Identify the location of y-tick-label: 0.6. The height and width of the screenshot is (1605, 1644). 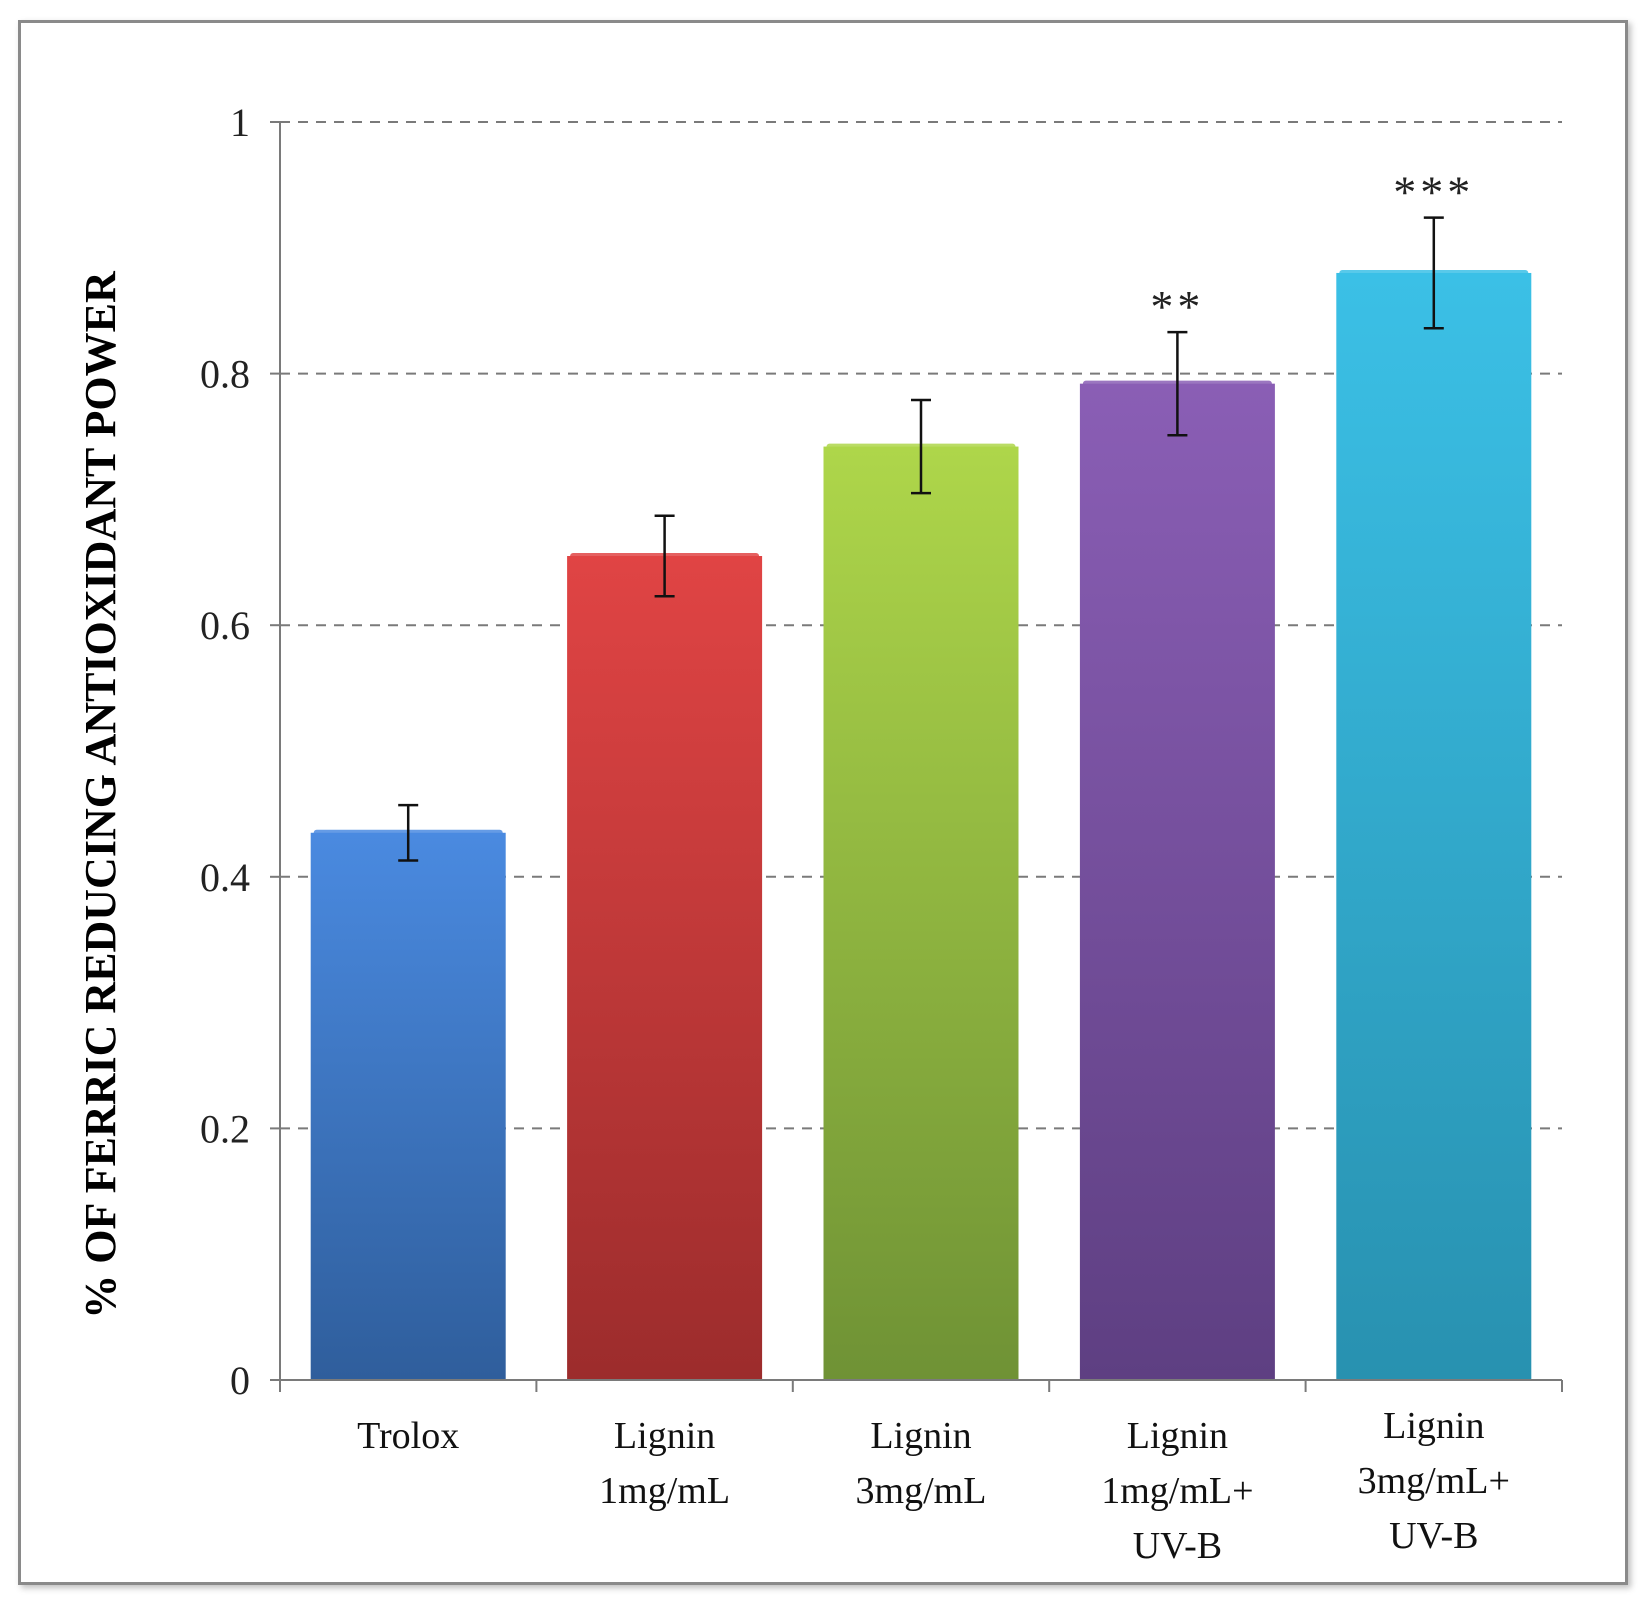
(225, 625).